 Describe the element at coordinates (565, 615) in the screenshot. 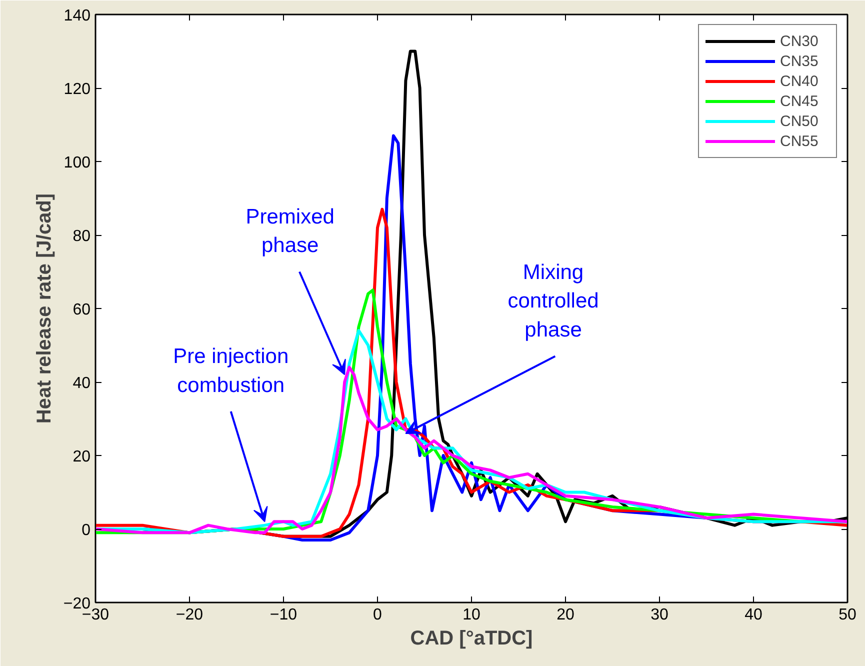

I see `x-tick-label: 20` at that location.